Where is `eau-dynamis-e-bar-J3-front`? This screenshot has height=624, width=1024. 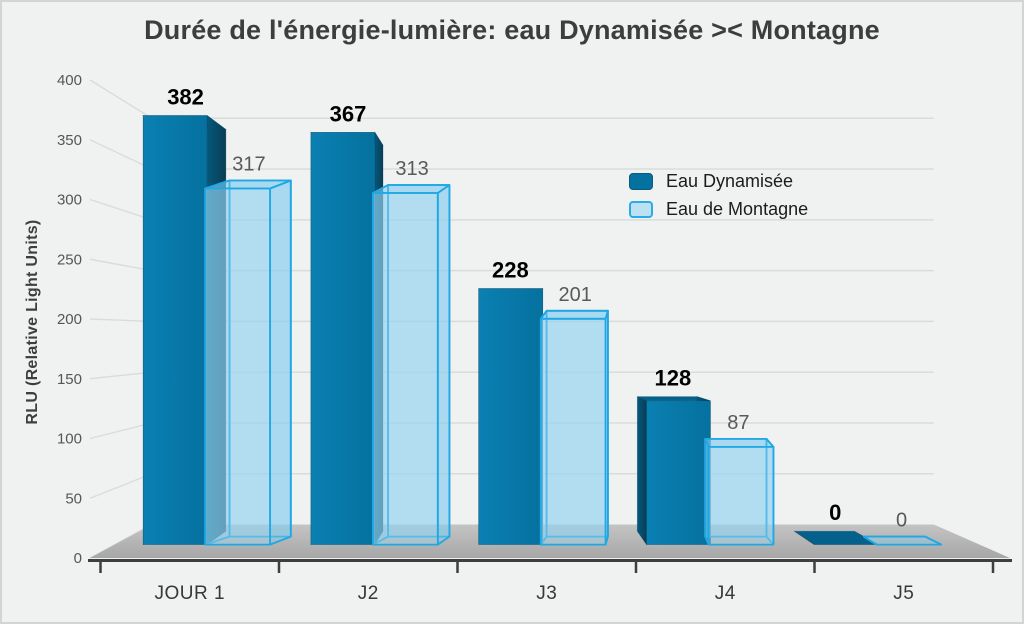 eau-dynamis-e-bar-J3-front is located at coordinates (511, 416).